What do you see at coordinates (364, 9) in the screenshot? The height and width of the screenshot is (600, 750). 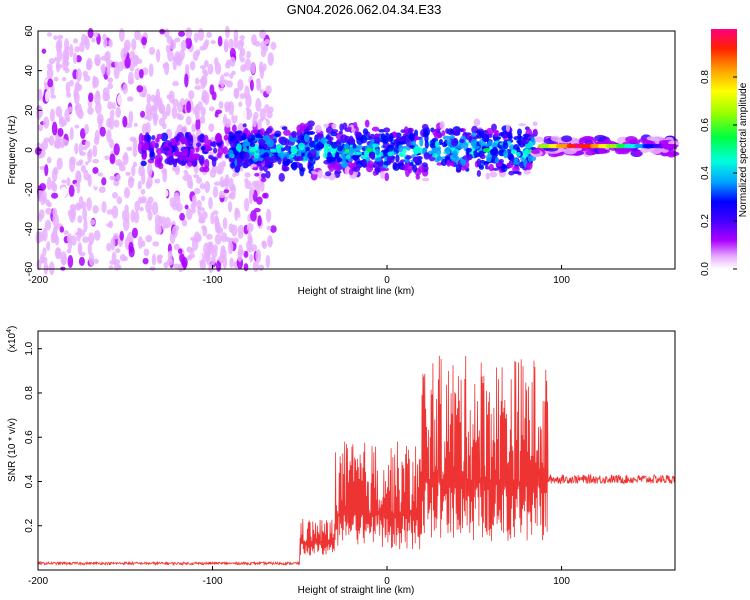 I see `figure-title: GN04.2026.062.04.34.E33` at bounding box center [364, 9].